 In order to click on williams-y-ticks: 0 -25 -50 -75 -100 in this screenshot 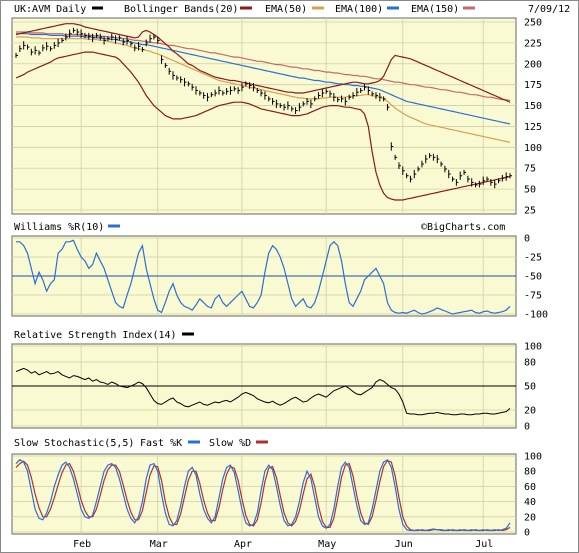, I will do `click(536, 277)`.